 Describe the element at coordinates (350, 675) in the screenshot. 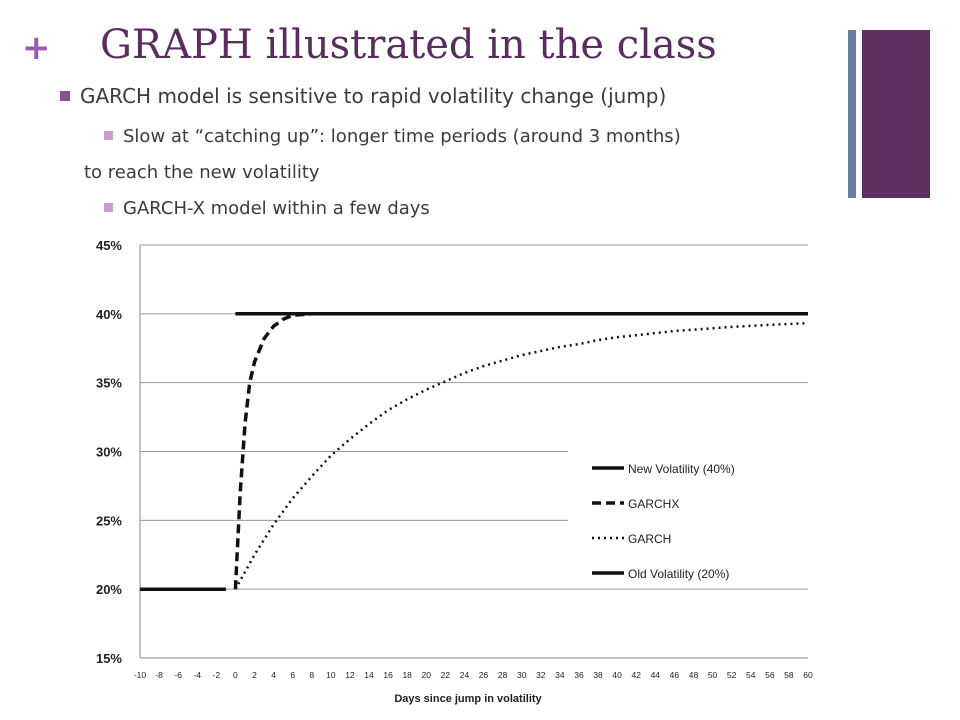

I see `x-tick-label: 12` at that location.